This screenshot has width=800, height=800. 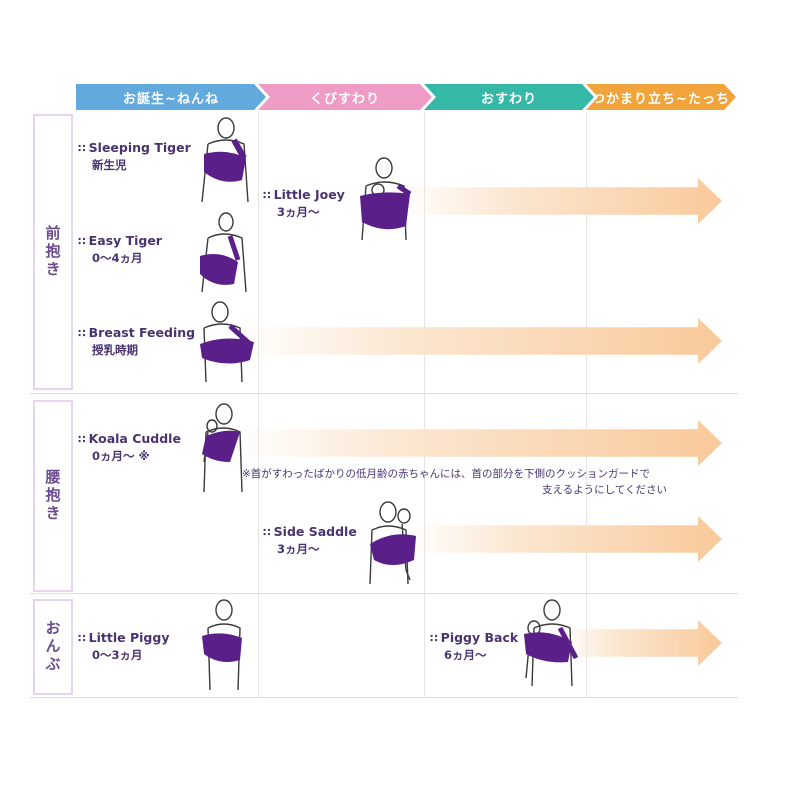 I want to click on stage-sitting: おすわり, so click(x=509, y=97).